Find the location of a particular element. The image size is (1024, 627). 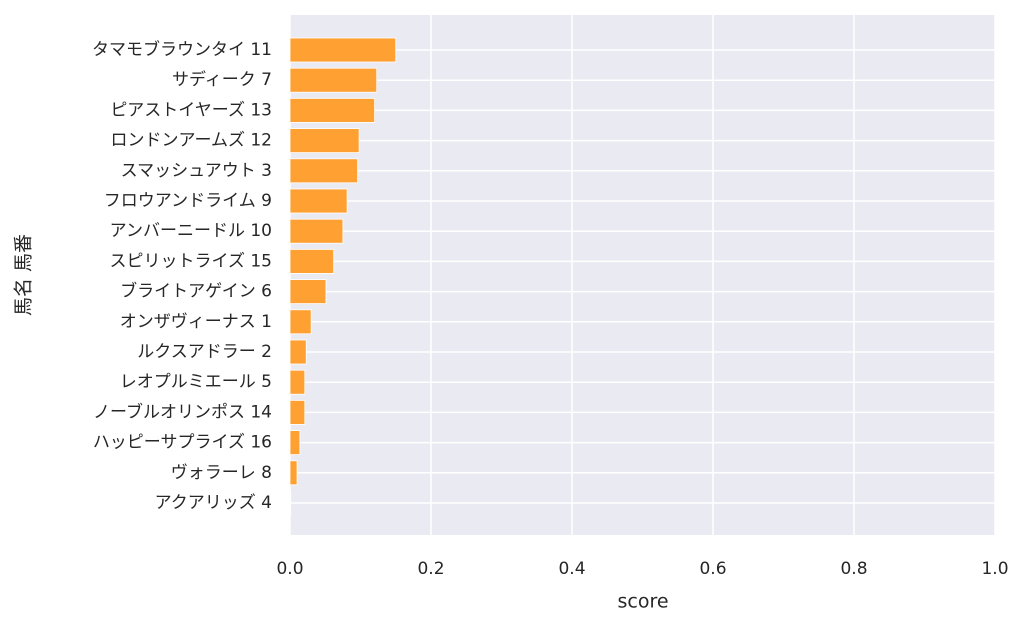

y-tick-label: レオプルミエール 5 is located at coordinates (196, 382).